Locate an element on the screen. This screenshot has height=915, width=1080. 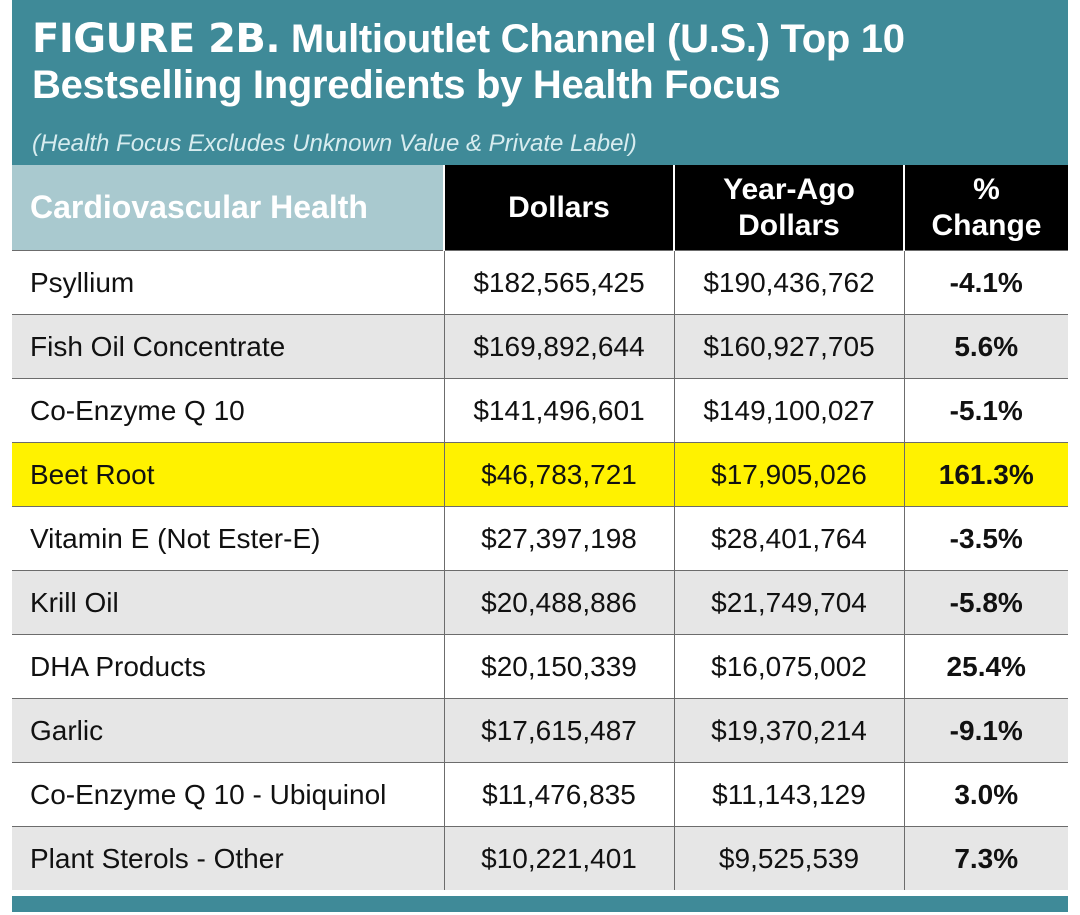
table-row: DHA Products $20,150,339 $16,075,002 25.4% is located at coordinates (540, 666).